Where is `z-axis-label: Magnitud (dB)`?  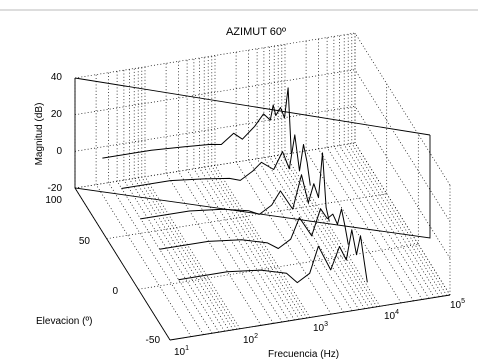
z-axis-label: Magnitud (dB) is located at coordinates (39, 134).